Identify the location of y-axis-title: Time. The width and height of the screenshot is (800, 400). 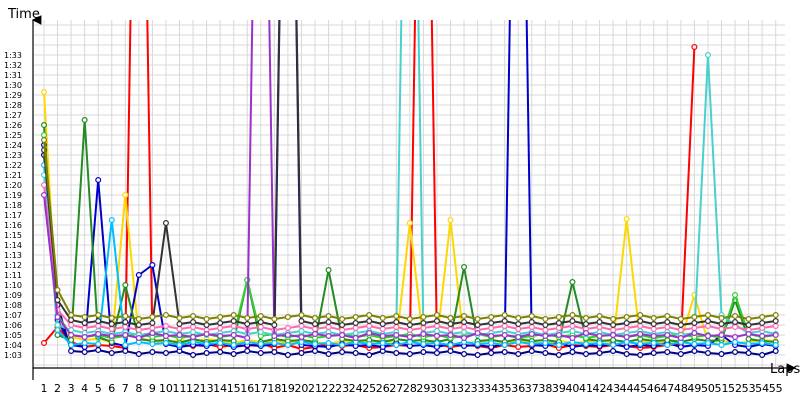
(23, 14).